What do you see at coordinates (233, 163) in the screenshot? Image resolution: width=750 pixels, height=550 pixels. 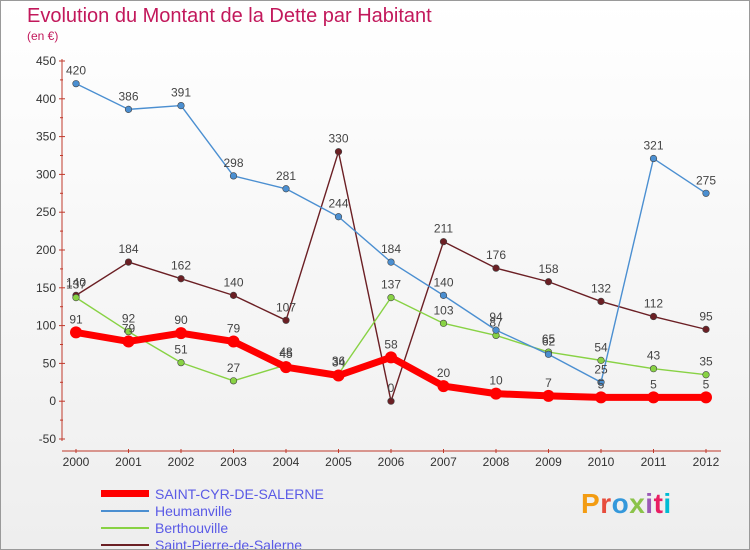 I see `data-label: 298` at bounding box center [233, 163].